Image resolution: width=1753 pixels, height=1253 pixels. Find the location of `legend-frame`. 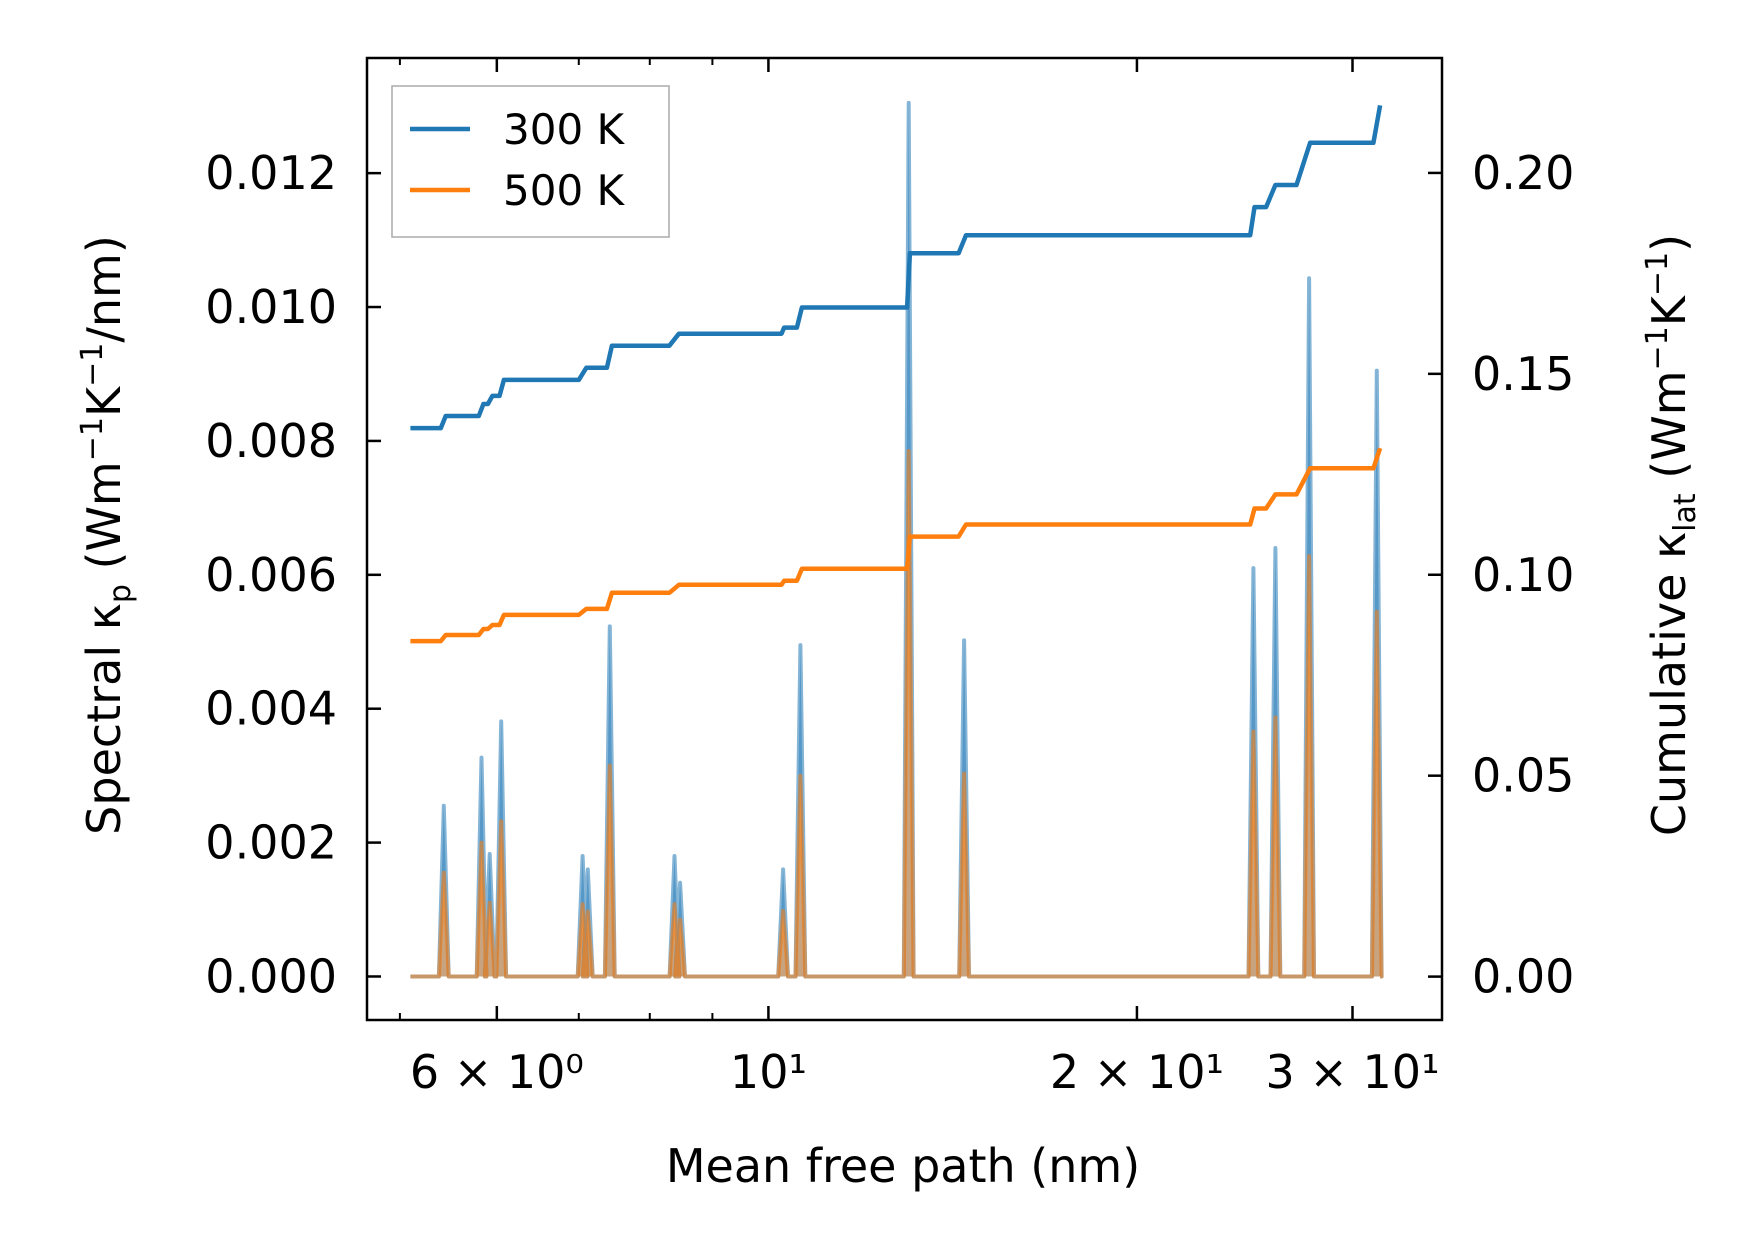

legend-frame is located at coordinates (530, 161).